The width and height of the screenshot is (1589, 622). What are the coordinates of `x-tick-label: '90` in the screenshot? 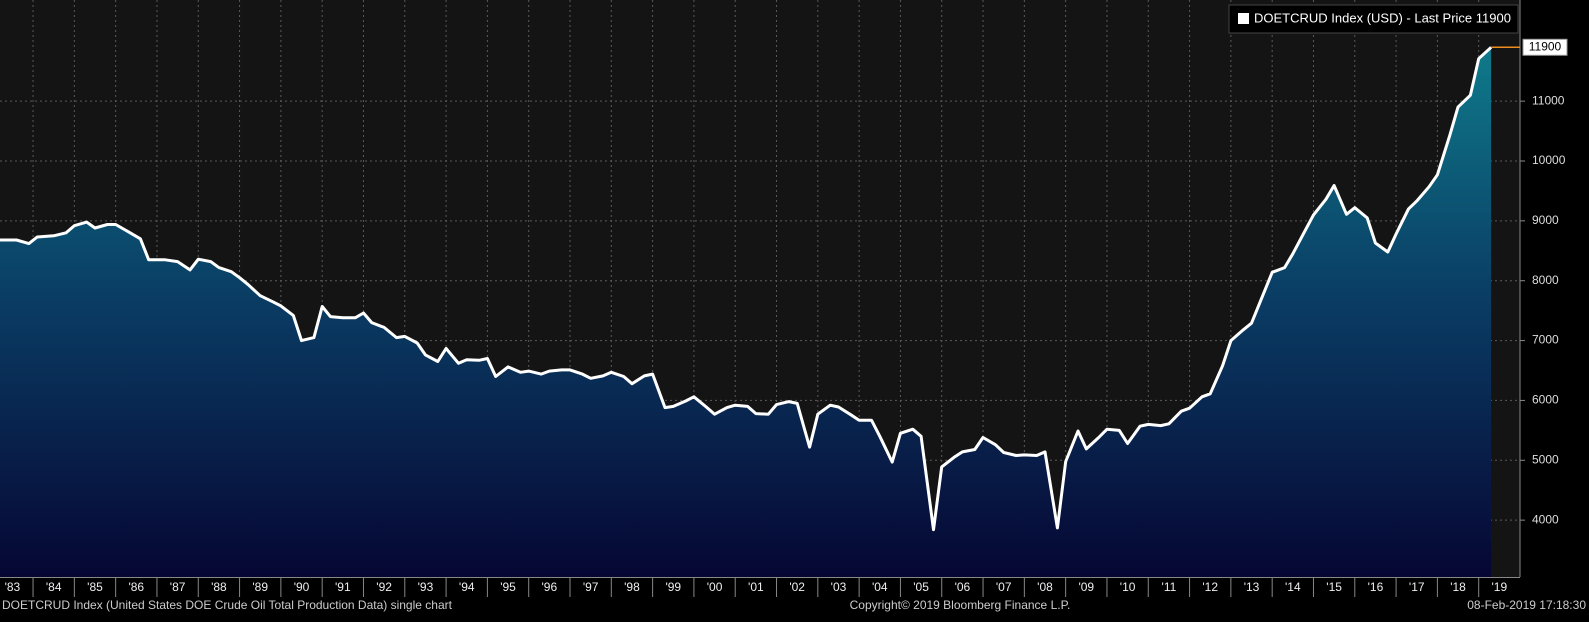 It's located at (302, 587).